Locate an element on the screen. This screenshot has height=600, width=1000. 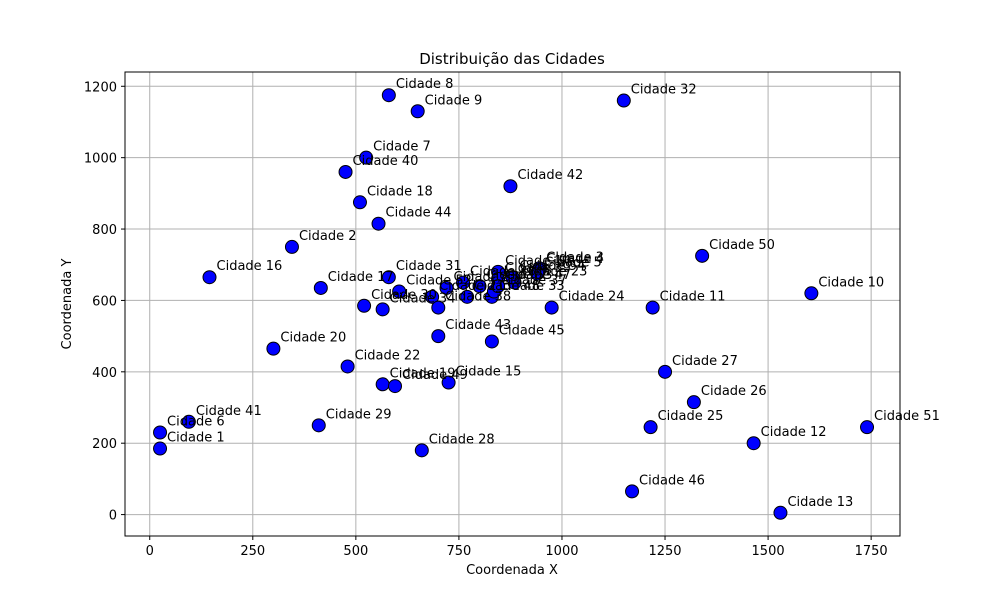
x-tick-label: 750 is located at coordinates (458, 551).